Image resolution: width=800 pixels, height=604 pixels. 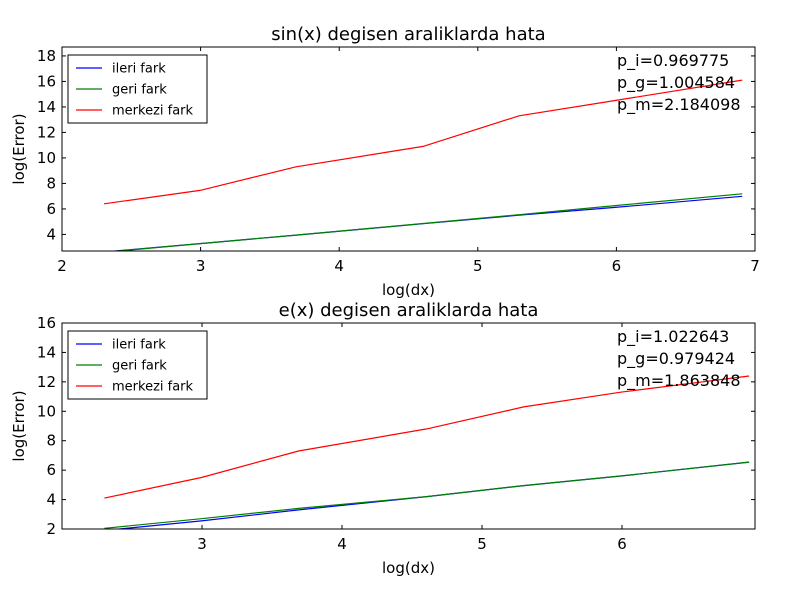 I want to click on y-tick-label: 18, so click(x=46, y=56).